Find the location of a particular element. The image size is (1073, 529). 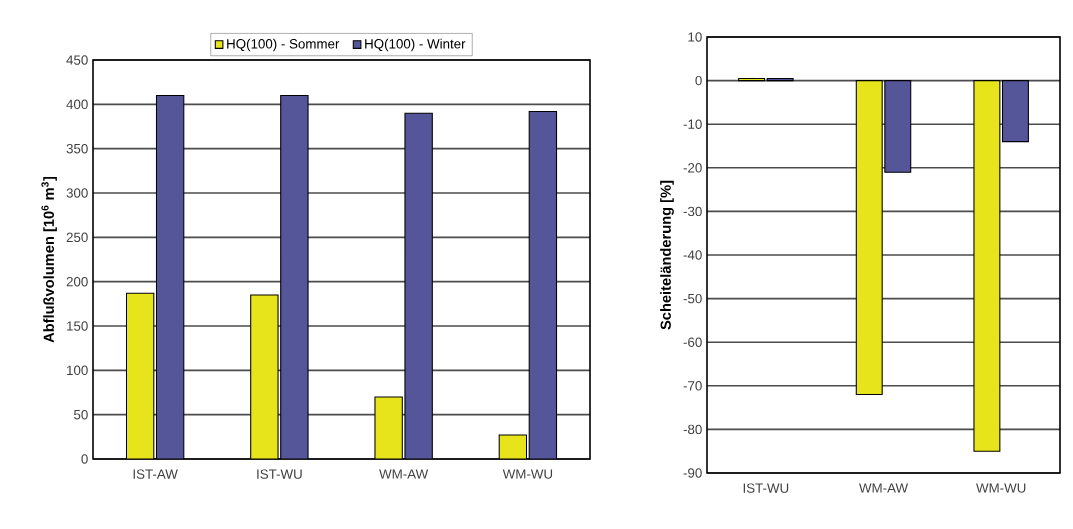

y-tick-label: -60 is located at coordinates (692, 342).